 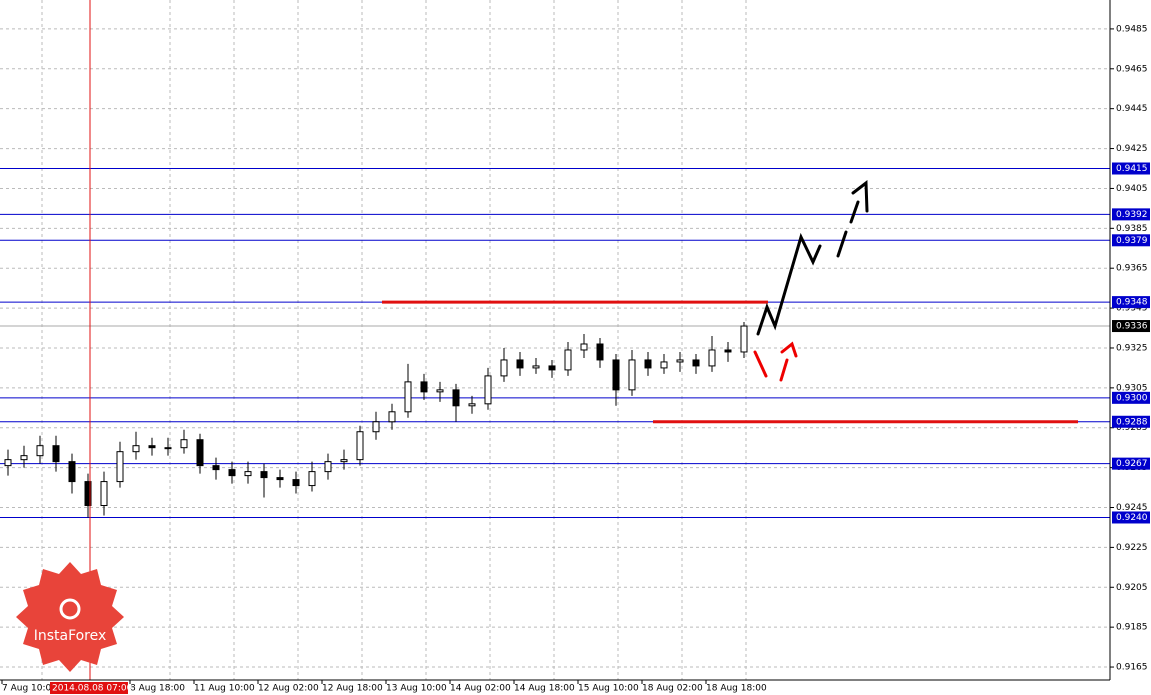 What do you see at coordinates (1132, 229) in the screenshot?
I see `y-tick-label: 0.9385` at bounding box center [1132, 229].